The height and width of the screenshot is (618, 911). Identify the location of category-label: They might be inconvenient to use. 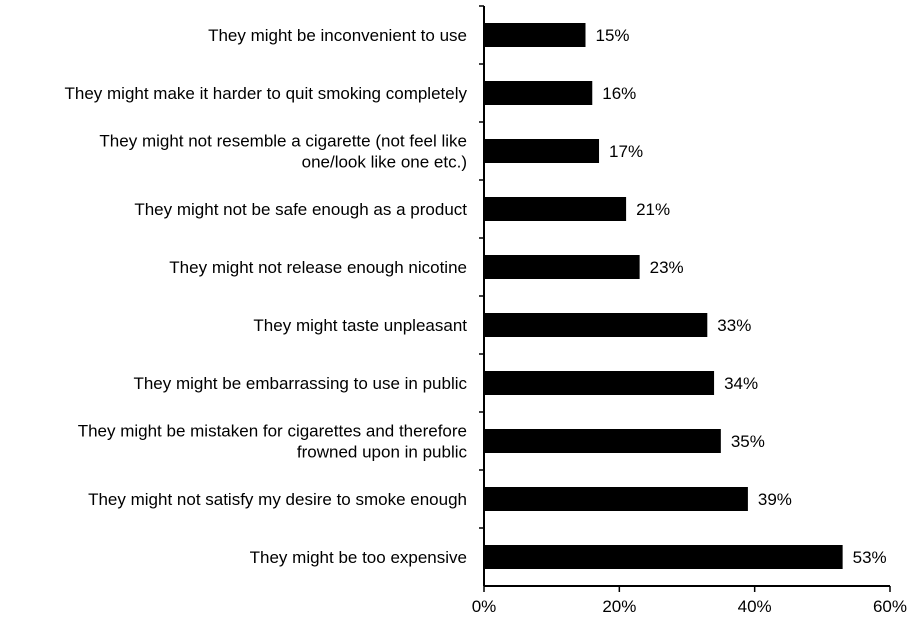
(337, 35).